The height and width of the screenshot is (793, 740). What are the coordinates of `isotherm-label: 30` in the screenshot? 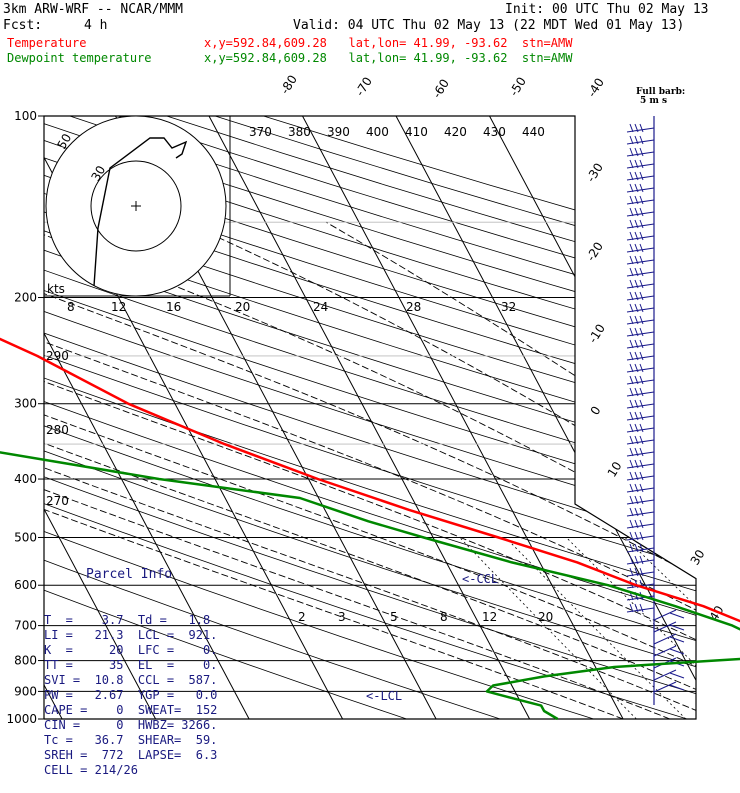 It's located at (698, 557).